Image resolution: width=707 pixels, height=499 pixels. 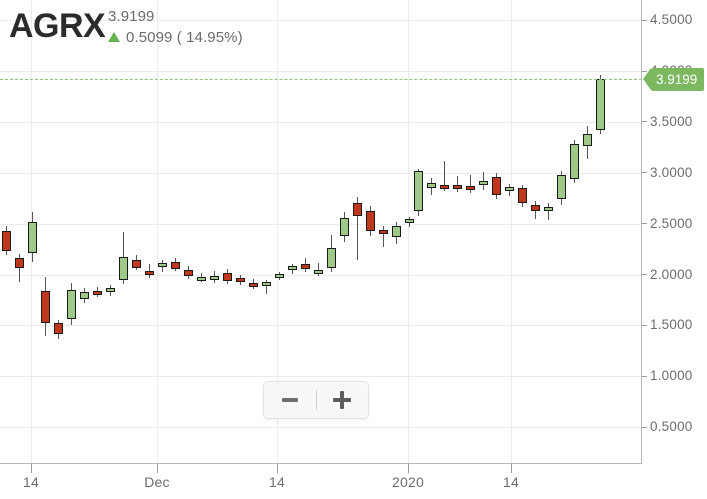 I want to click on zoom-in-button, so click(x=343, y=400).